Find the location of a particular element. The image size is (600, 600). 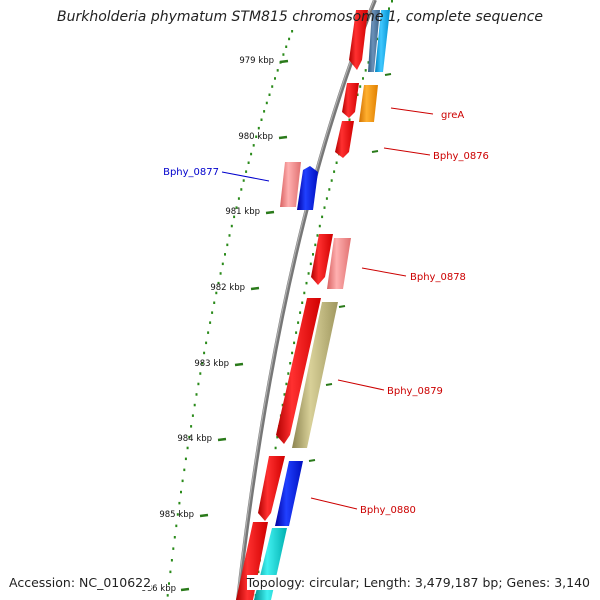

cds-bphy-0877-pink is located at coordinates (290, 184).